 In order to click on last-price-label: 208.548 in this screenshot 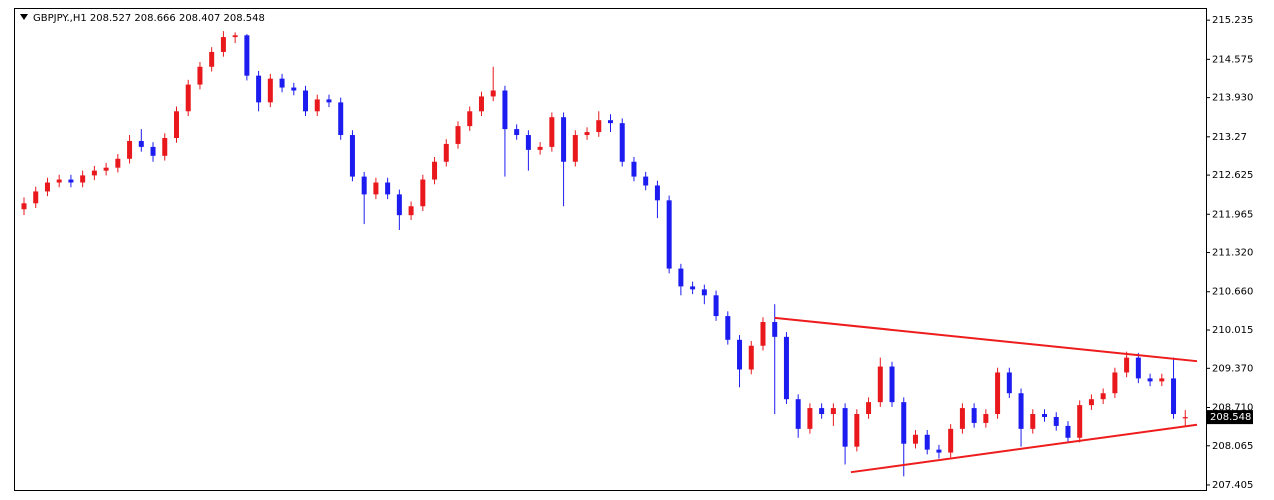, I will do `click(1230, 417)`.